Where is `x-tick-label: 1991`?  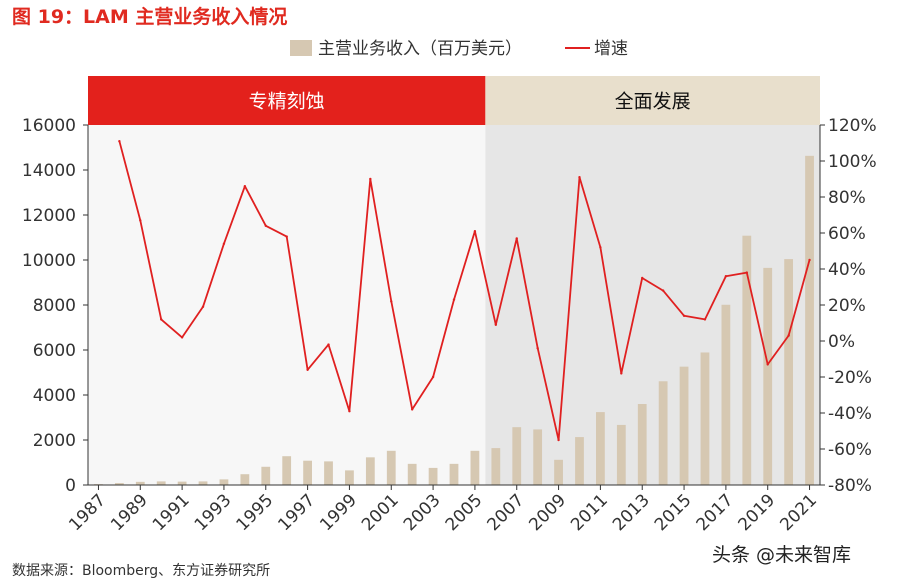 x-tick-label: 1991 is located at coordinates (171, 512).